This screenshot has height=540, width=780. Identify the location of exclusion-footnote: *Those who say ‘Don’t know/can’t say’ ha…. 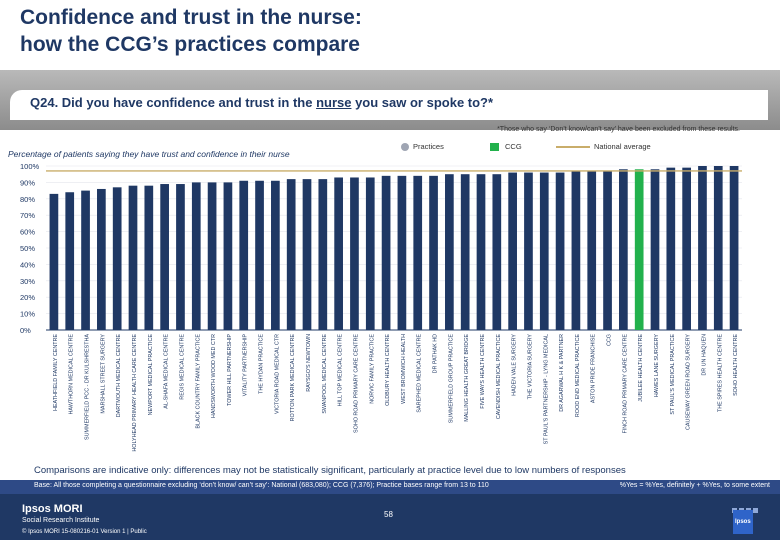
(618, 129).